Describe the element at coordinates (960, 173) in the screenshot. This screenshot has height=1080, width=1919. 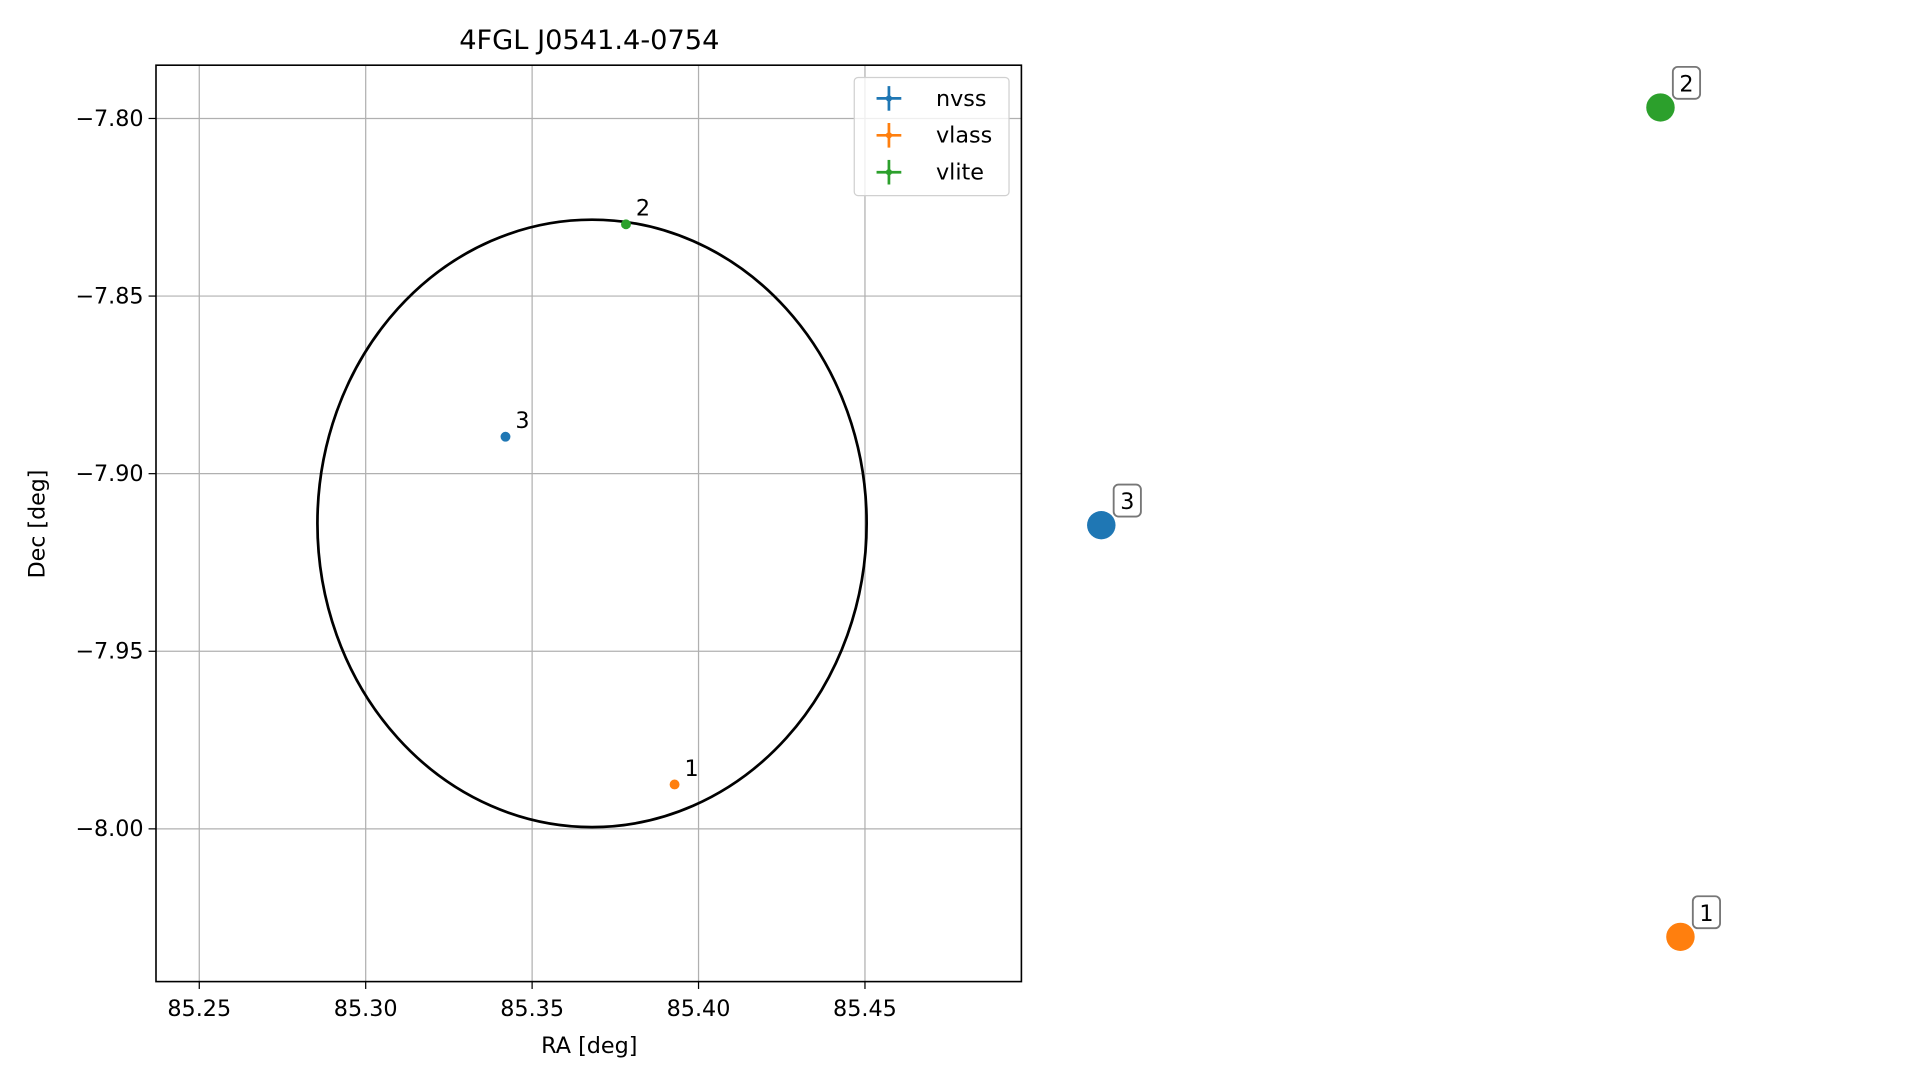
I see `legend-label: vlite` at that location.